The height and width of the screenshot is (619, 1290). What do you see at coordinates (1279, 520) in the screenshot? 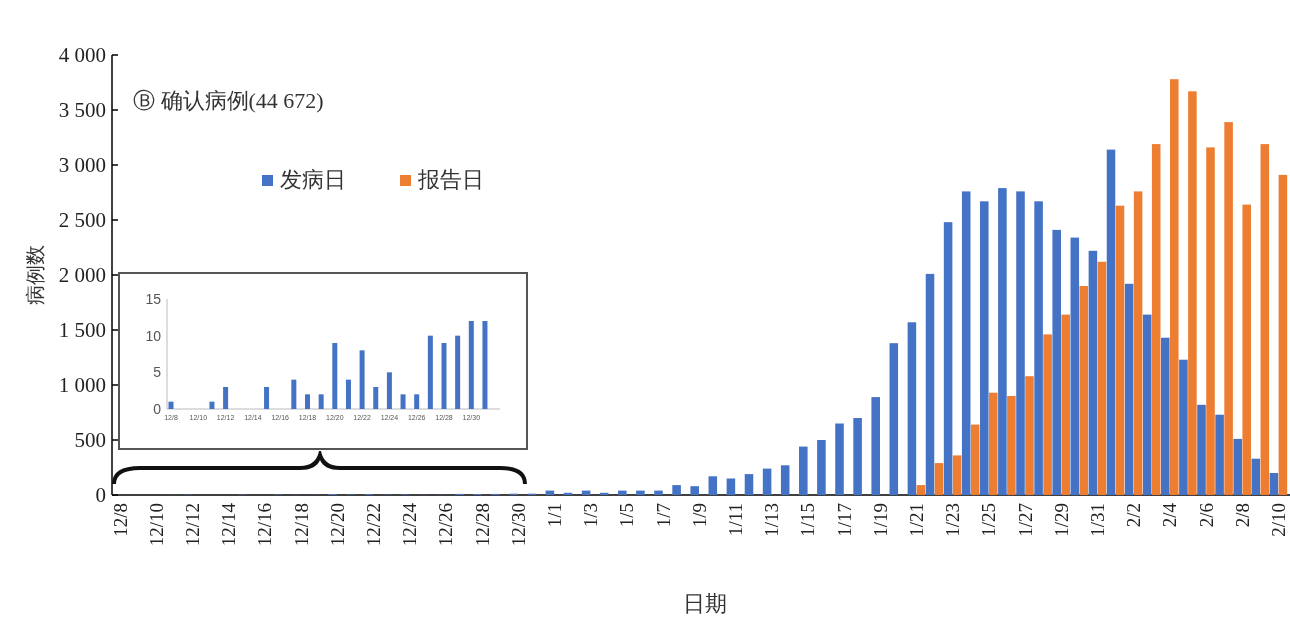
I see `x-tick-label: 2/10` at bounding box center [1279, 520].